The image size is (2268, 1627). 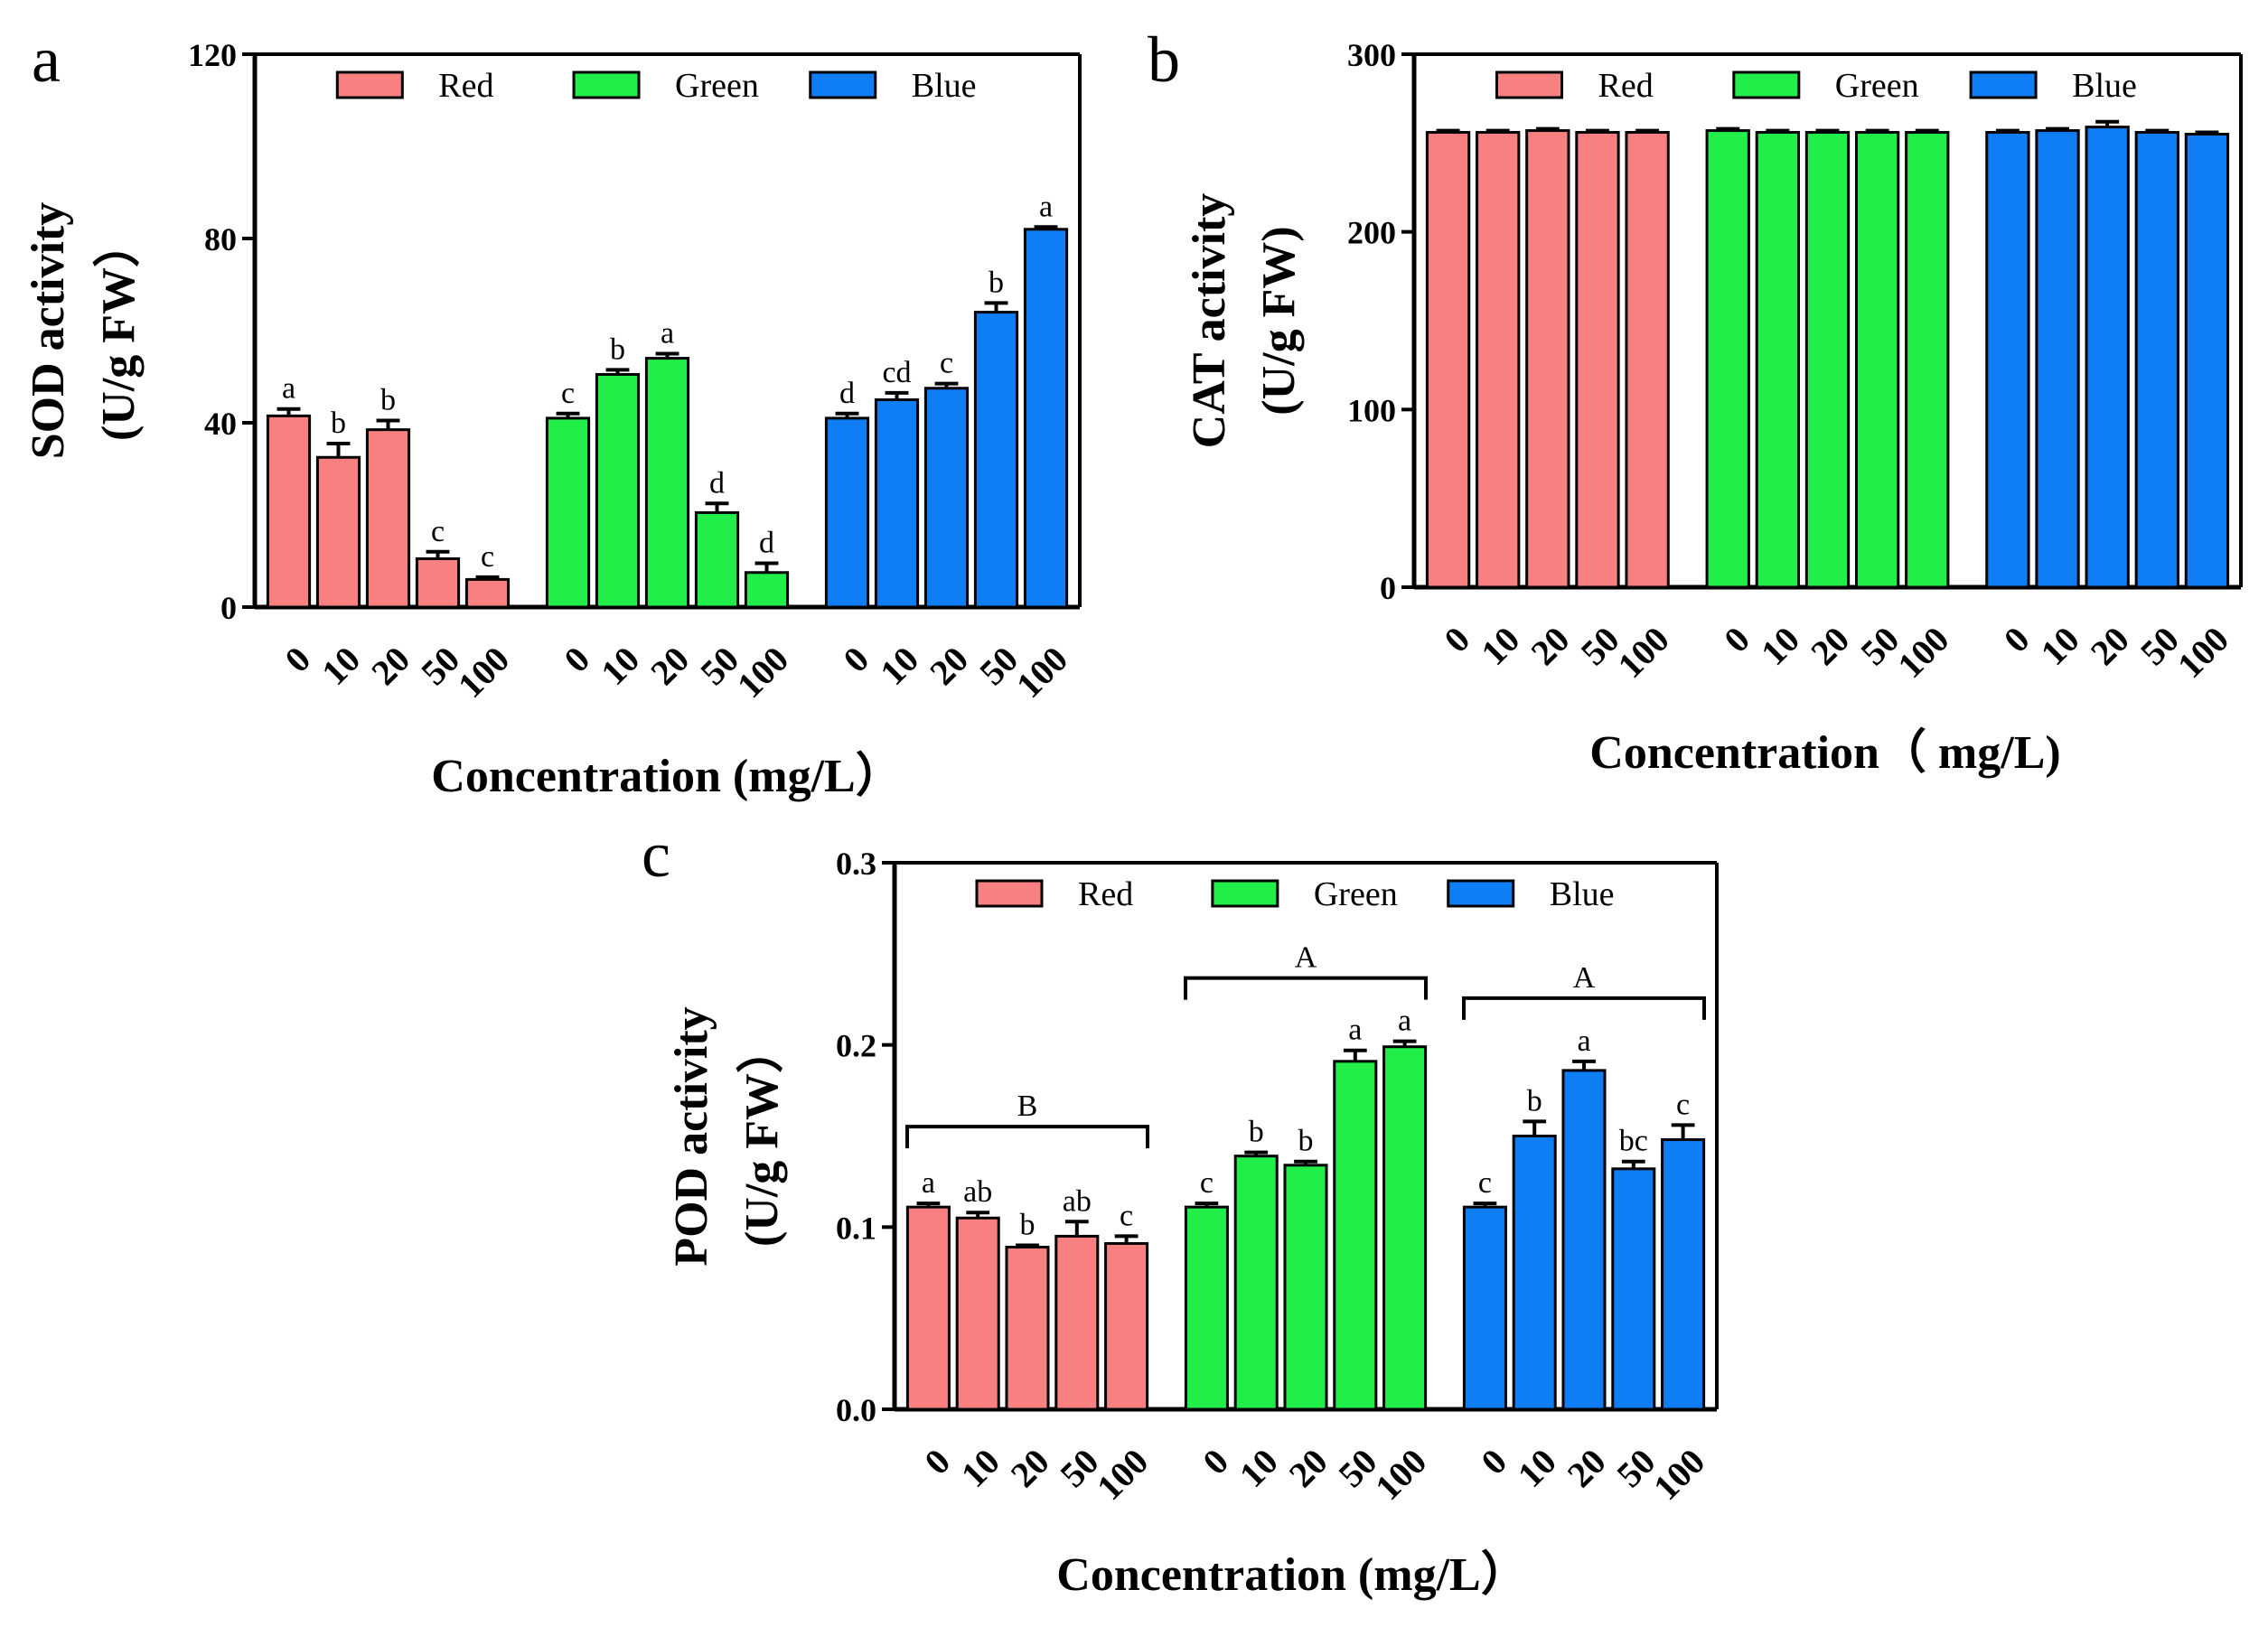 What do you see at coordinates (717, 86) in the screenshot?
I see `panel-a-legend-label-green: Green` at bounding box center [717, 86].